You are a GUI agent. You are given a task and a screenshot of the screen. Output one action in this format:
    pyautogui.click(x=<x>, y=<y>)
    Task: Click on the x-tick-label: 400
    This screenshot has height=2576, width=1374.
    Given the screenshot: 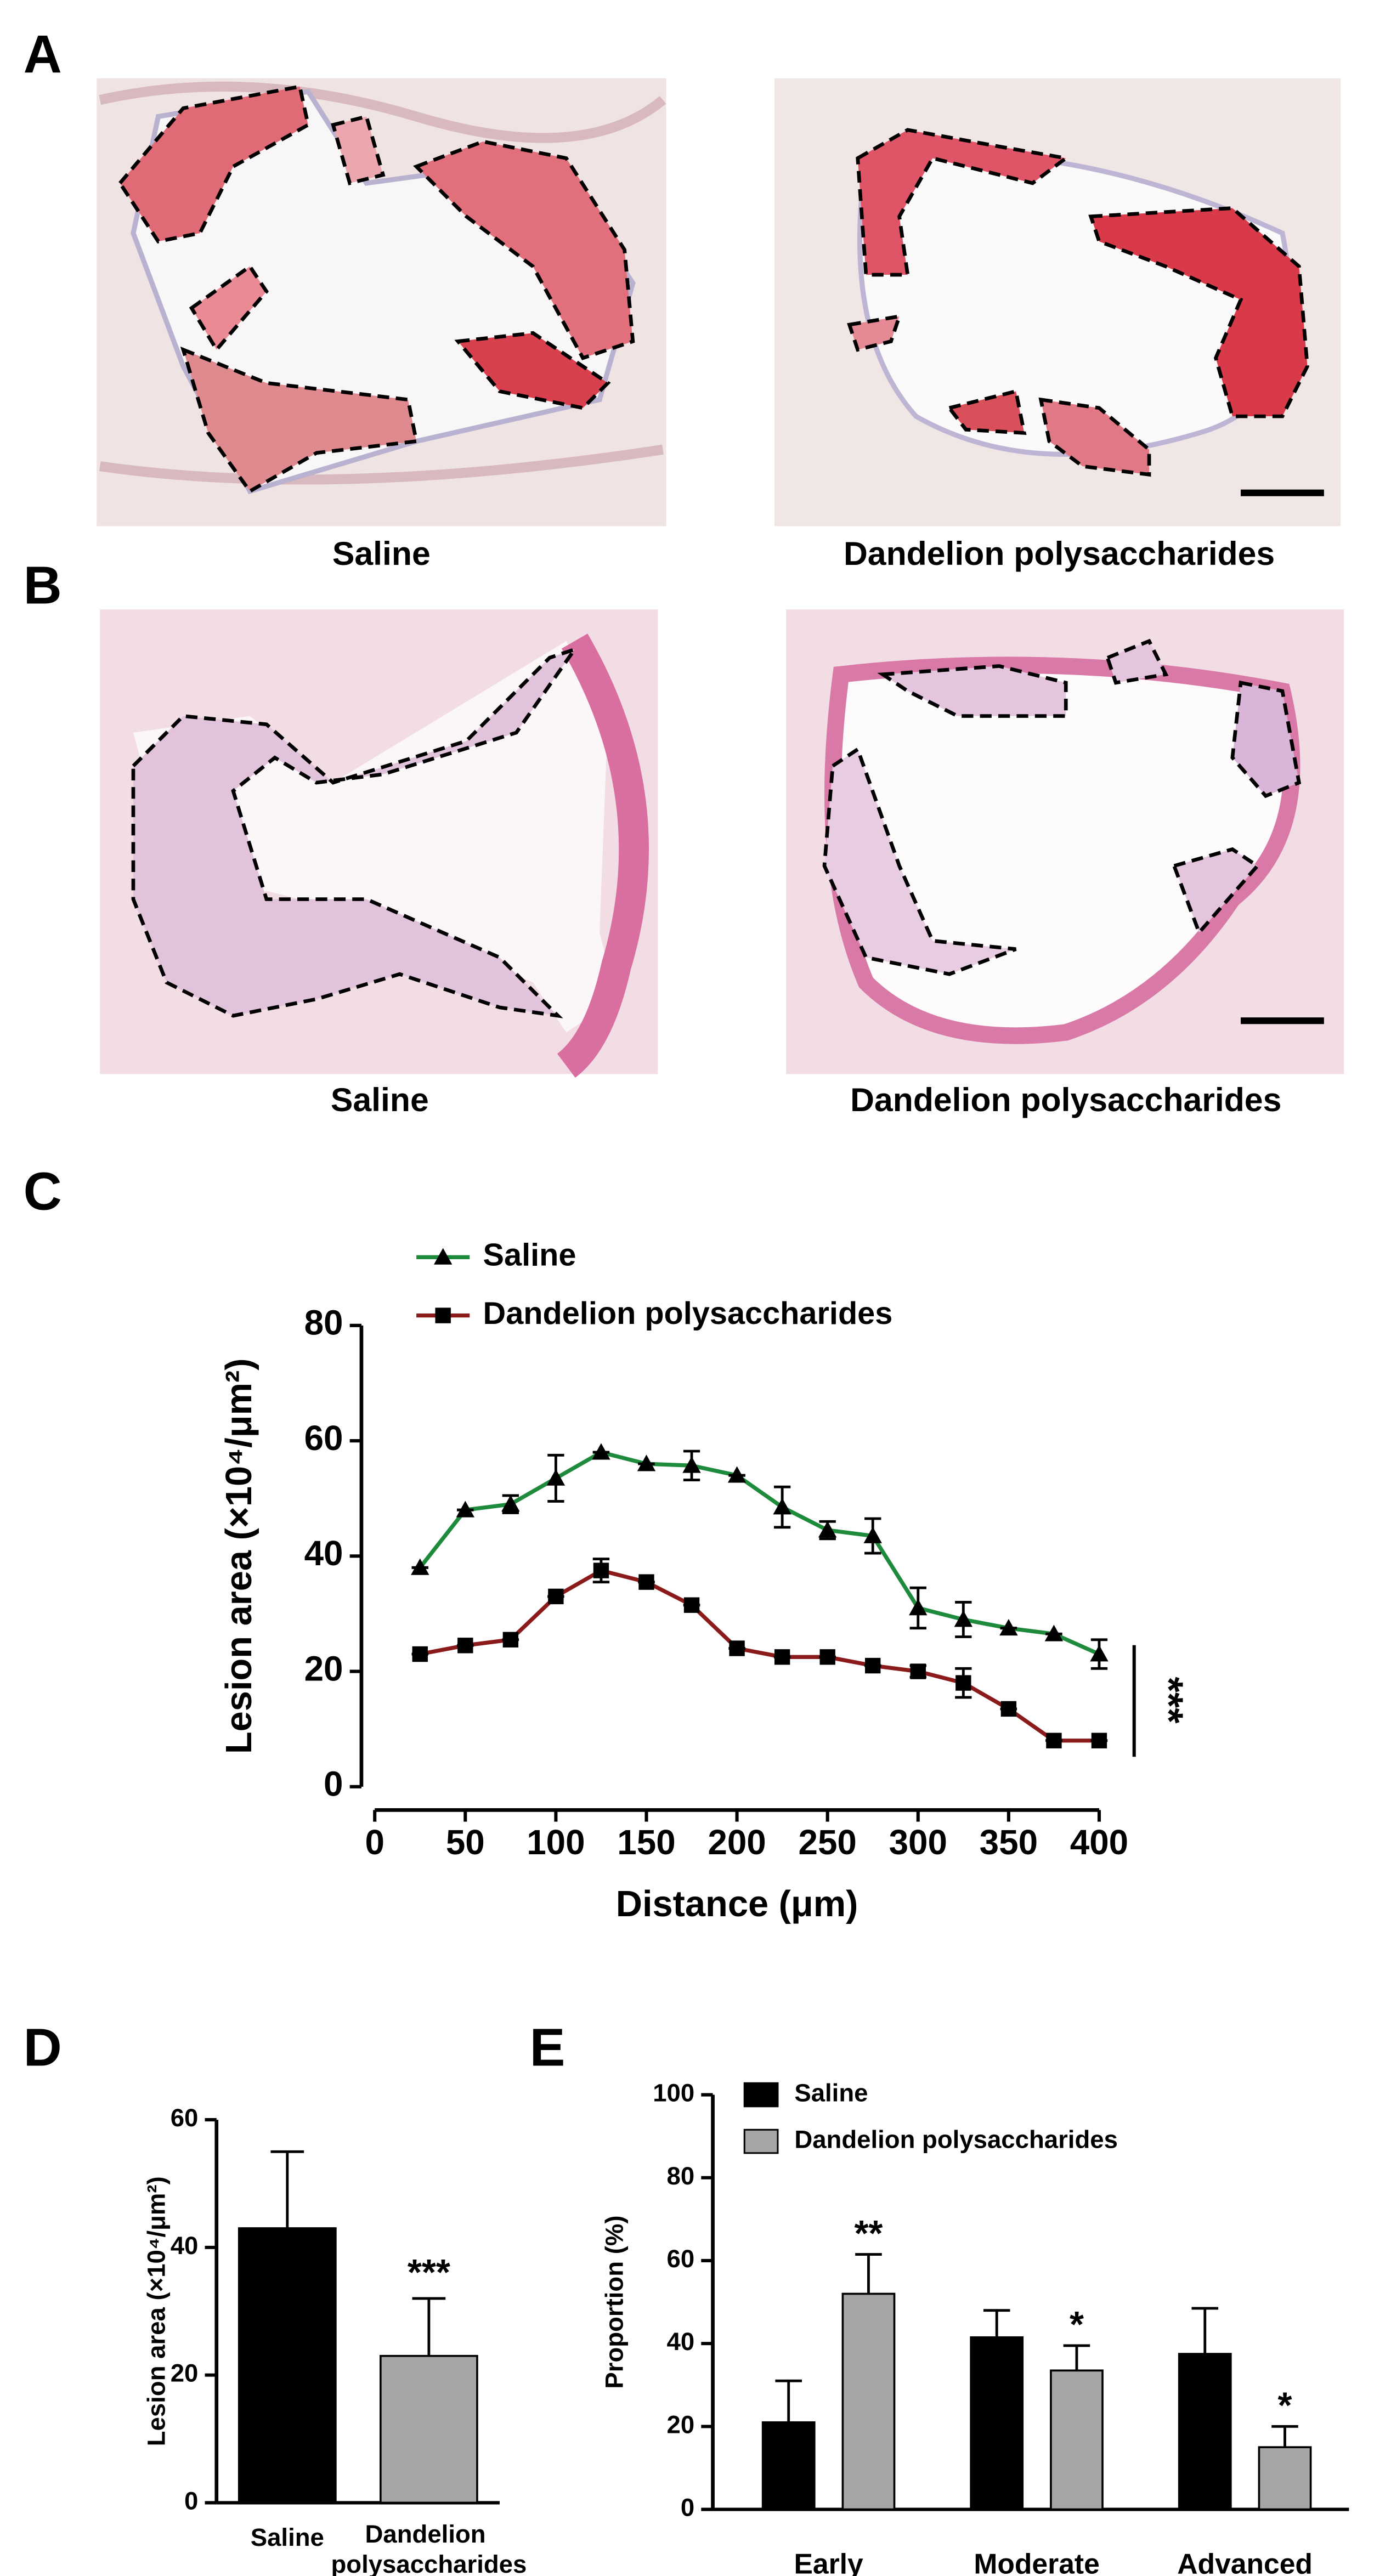 What is the action you would take?
    pyautogui.click(x=1099, y=1842)
    